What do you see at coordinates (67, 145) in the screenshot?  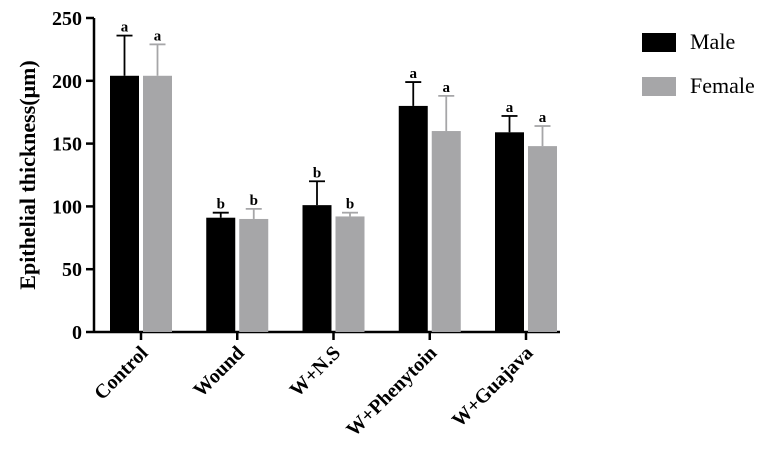 I see `y-tick-label: 150` at bounding box center [67, 145].